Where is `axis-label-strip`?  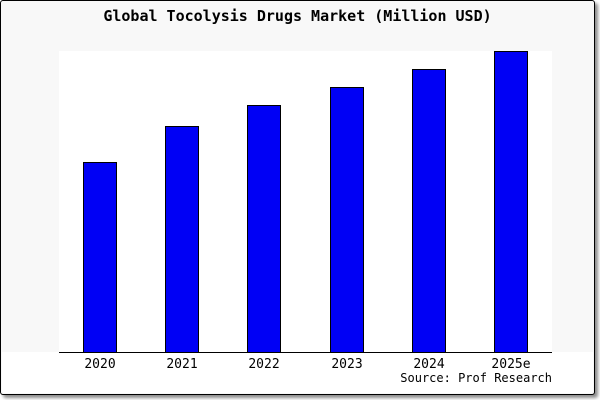
axis-label-strip is located at coordinates (297, 372).